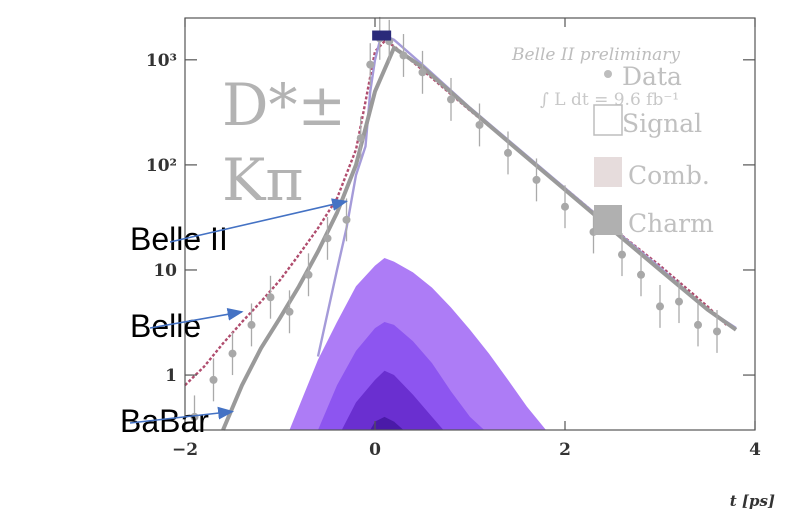  I want to click on legend-comb-marker, so click(608, 172).